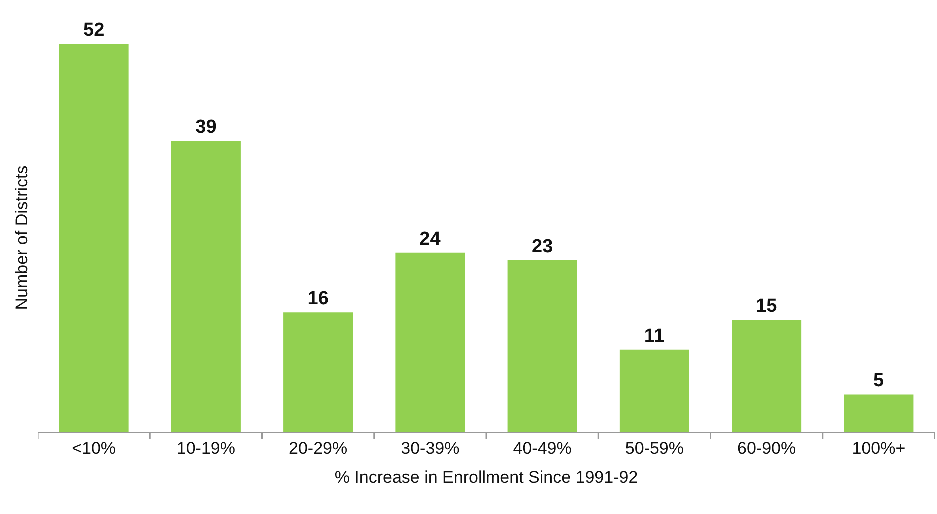 Image resolution: width=937 pixels, height=514 pixels. What do you see at coordinates (94, 448) in the screenshot?
I see `x-tick-label: <10%` at bounding box center [94, 448].